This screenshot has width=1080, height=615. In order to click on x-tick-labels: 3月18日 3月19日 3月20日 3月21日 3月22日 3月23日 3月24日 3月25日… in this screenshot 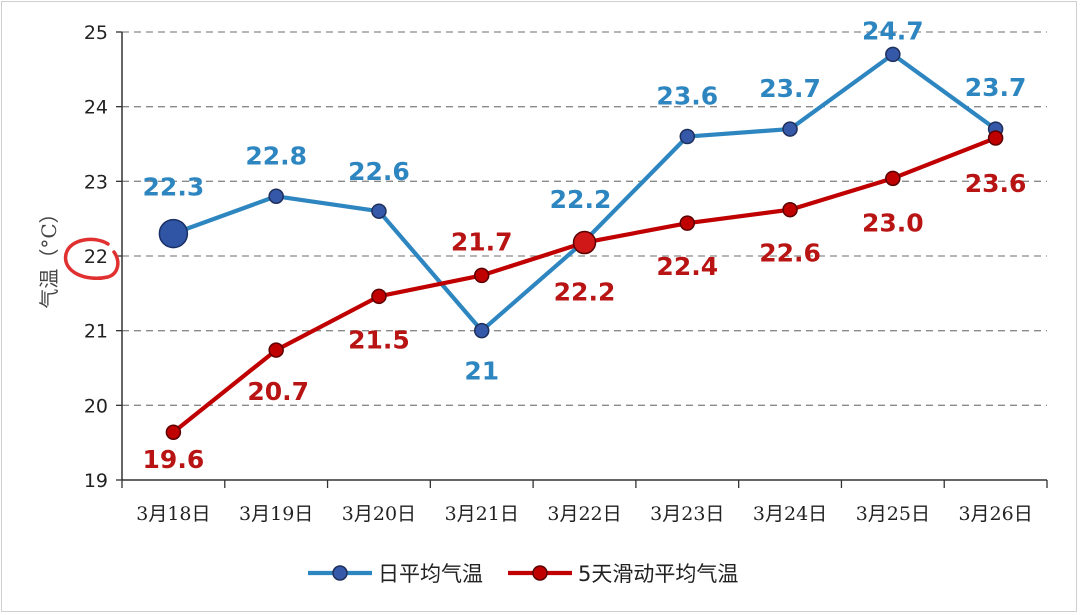, I will do `click(584, 514)`.